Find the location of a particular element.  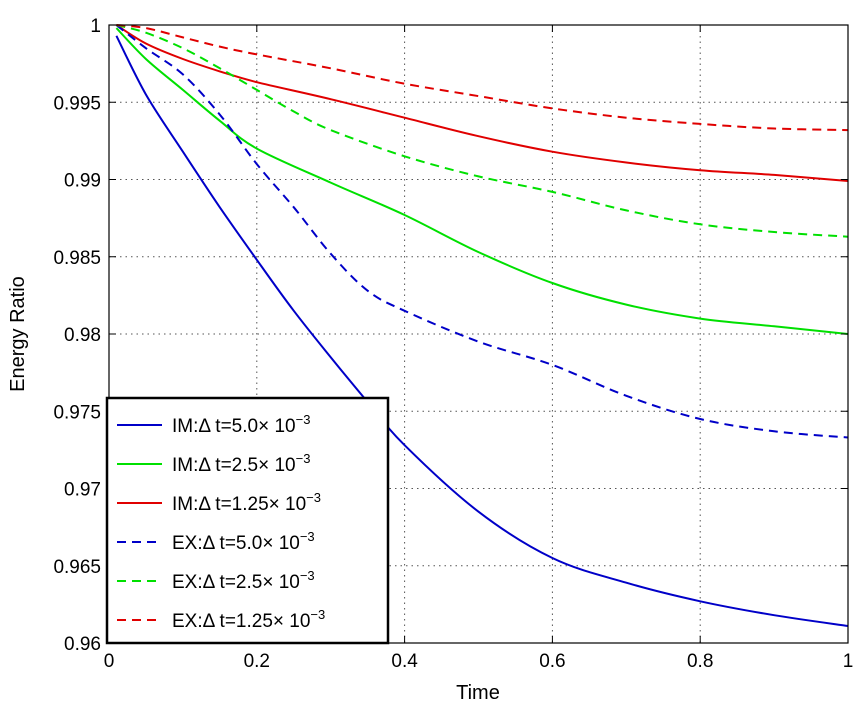

legend-label-text: EX:Δ t=2.5× 10 is located at coordinates (236, 582).